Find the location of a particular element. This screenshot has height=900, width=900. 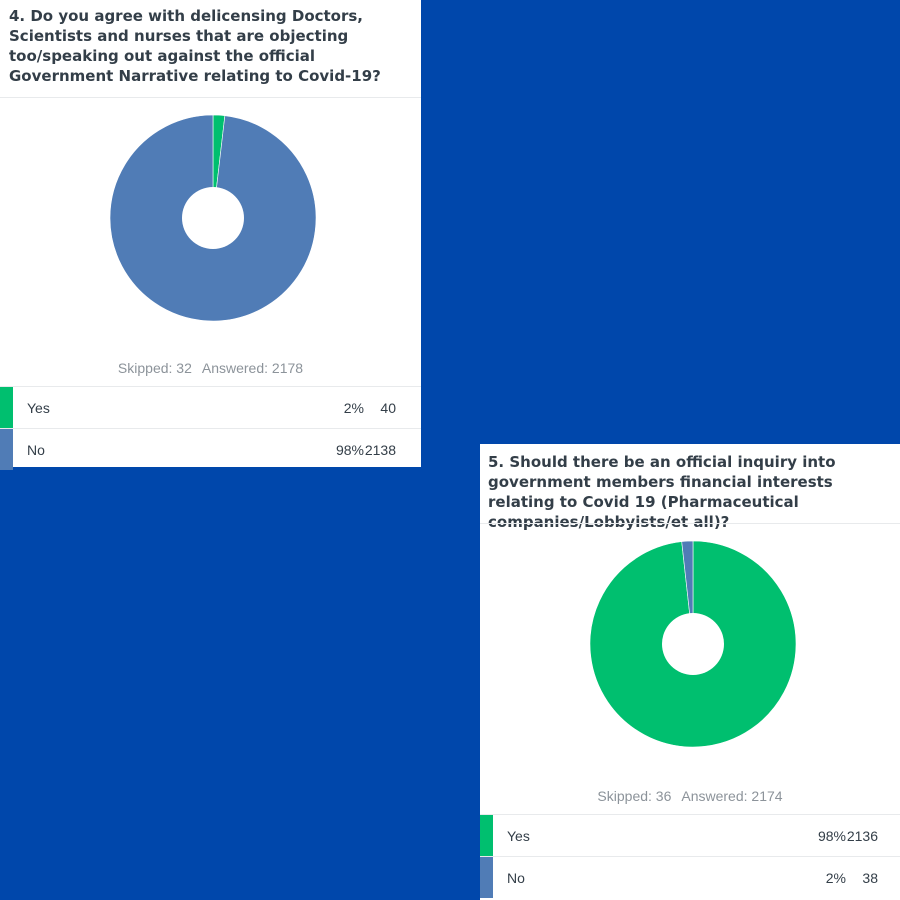

answer-row-yes: Yes 98% 2136 is located at coordinates (690, 835).